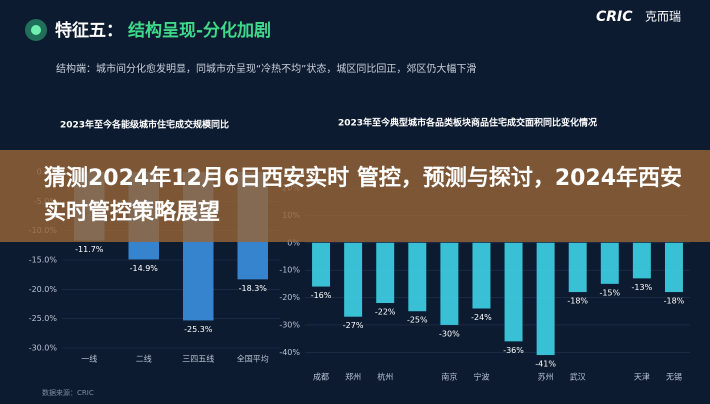 The height and width of the screenshot is (404, 710). What do you see at coordinates (144, 268) in the screenshot?
I see `value-label: -14.9%` at bounding box center [144, 268].